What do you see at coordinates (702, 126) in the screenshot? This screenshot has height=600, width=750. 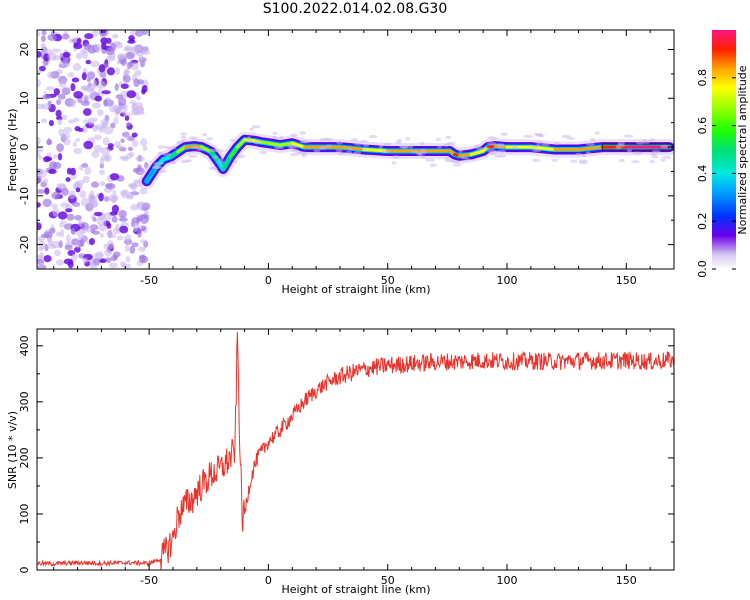 I see `colorbar-tick-label: 0.6` at bounding box center [702, 126].